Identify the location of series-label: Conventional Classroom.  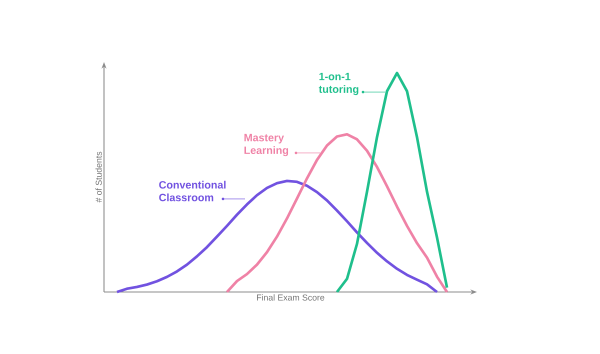
(192, 191).